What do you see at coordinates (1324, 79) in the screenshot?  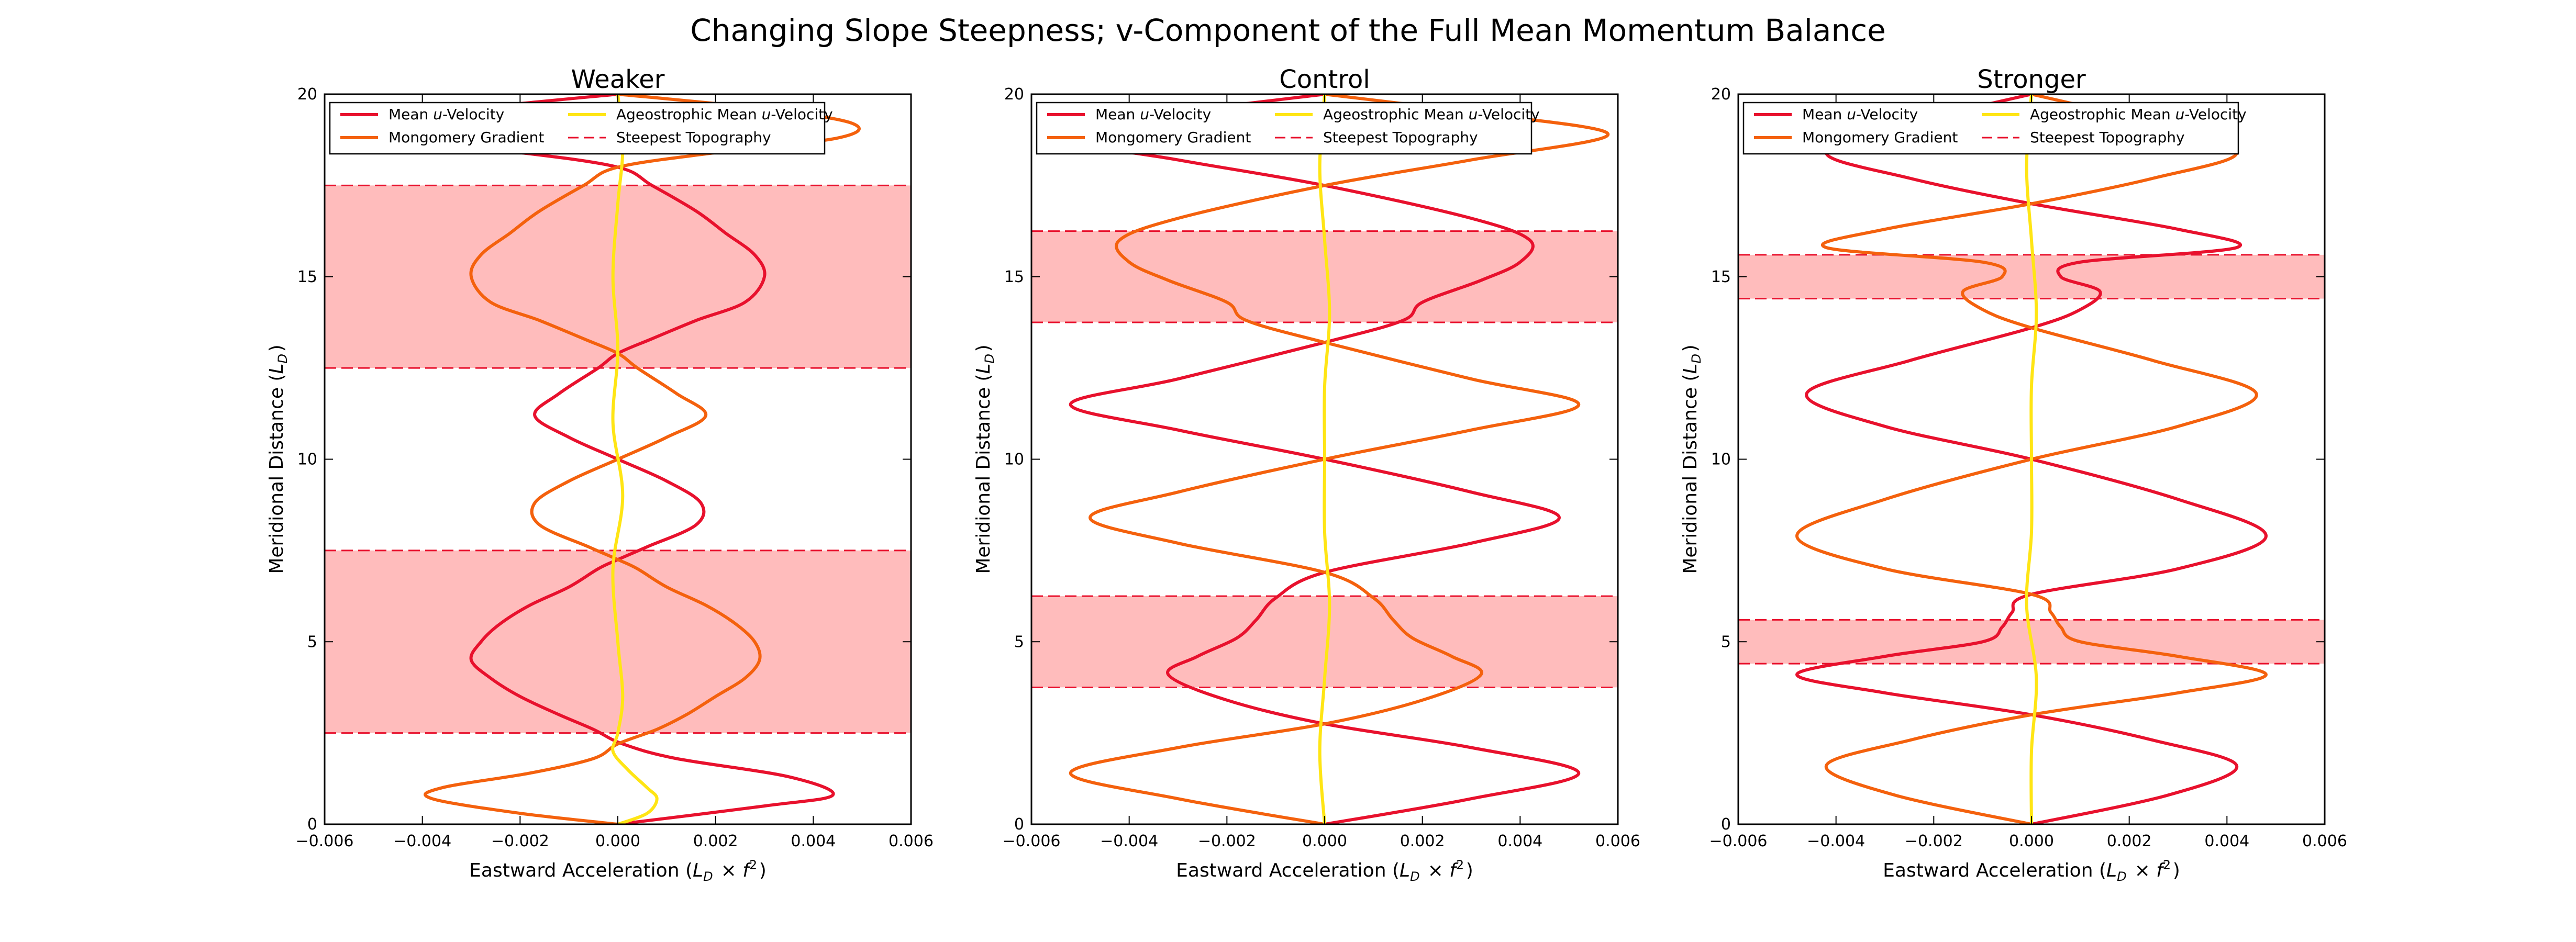 I see `panel-title: Control` at bounding box center [1324, 79].